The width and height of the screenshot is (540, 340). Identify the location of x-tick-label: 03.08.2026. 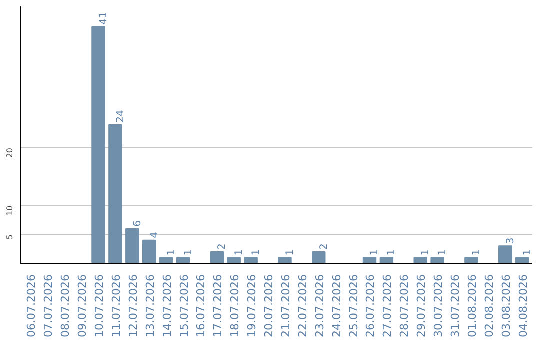
(506, 306).